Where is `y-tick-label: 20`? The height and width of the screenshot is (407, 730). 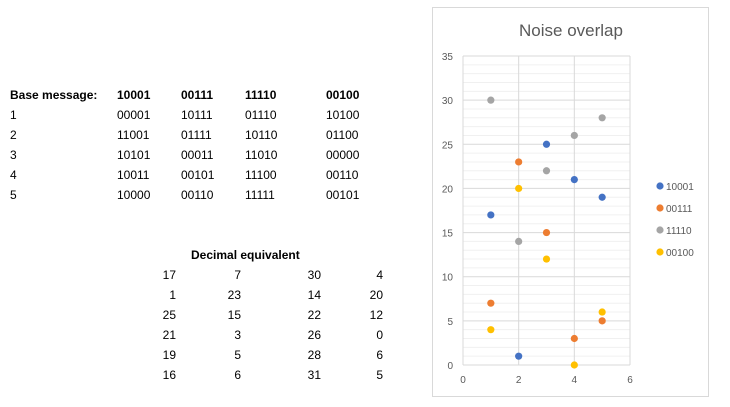
y-tick-label: 20 is located at coordinates (448, 189).